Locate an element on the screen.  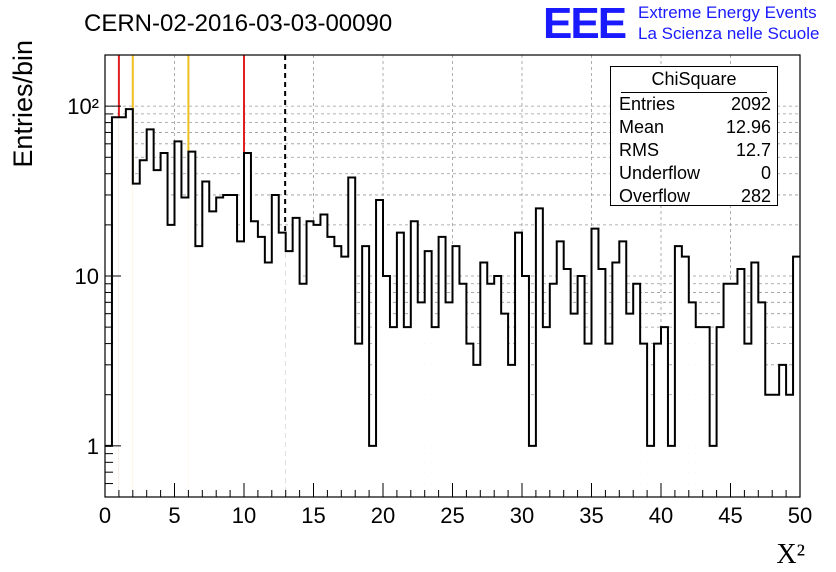
y-tick-label: 10² is located at coordinates (83, 106).